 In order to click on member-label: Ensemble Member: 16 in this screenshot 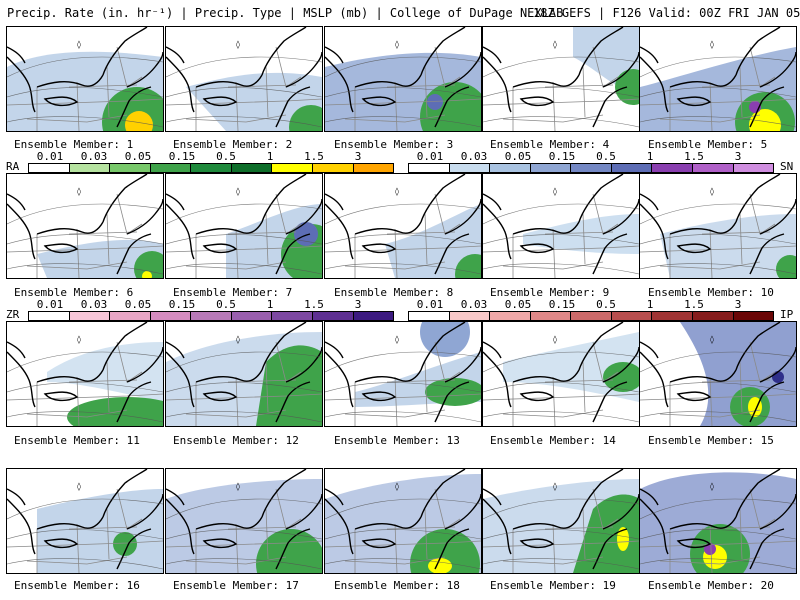, I will do `click(77, 585)`.